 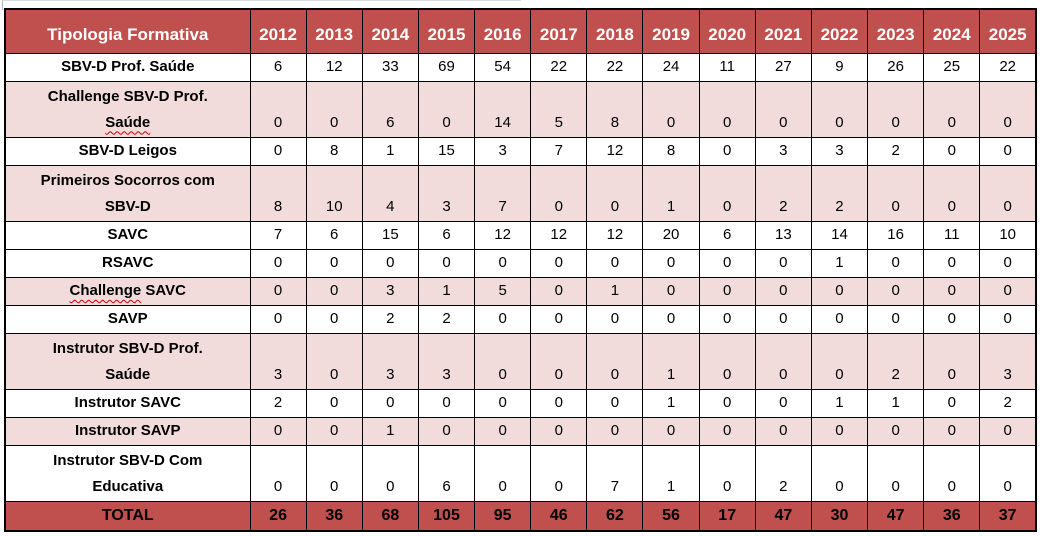 What do you see at coordinates (896, 31) in the screenshot?
I see `header-cell-year-2023: 2023` at bounding box center [896, 31].